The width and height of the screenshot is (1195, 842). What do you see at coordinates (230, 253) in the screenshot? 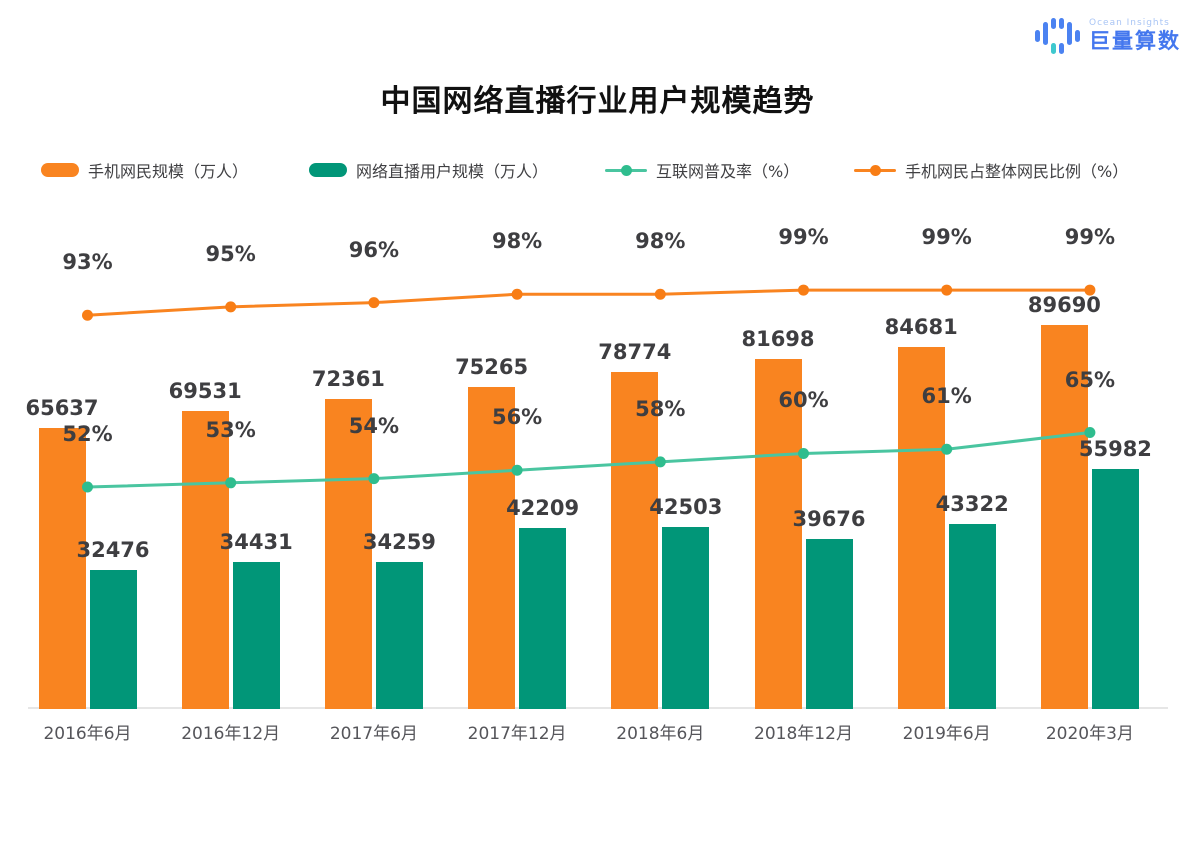
I see `mobile-share-label: 95%` at bounding box center [230, 253].